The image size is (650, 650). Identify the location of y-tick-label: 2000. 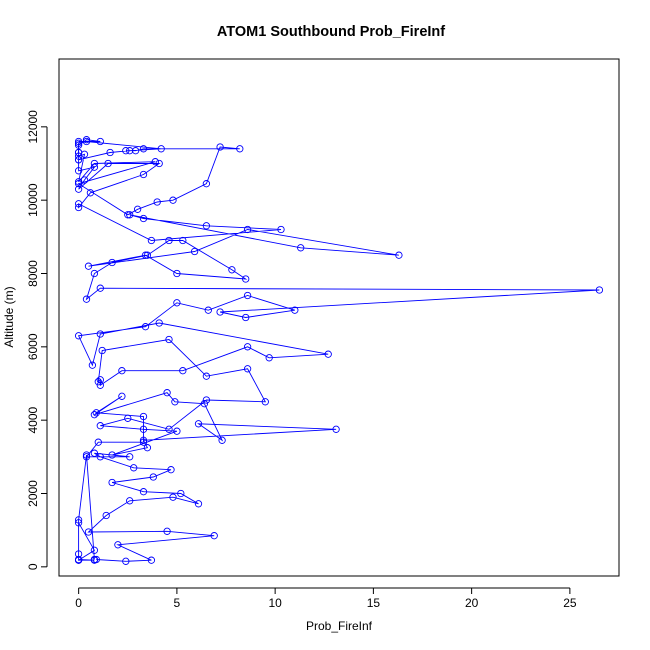
(33, 493).